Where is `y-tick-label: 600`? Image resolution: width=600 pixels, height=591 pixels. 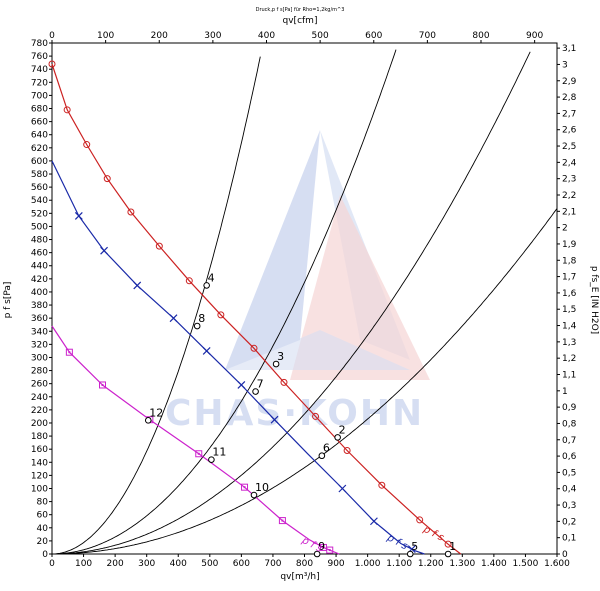
y-tick-label: 600 is located at coordinates (39, 162).